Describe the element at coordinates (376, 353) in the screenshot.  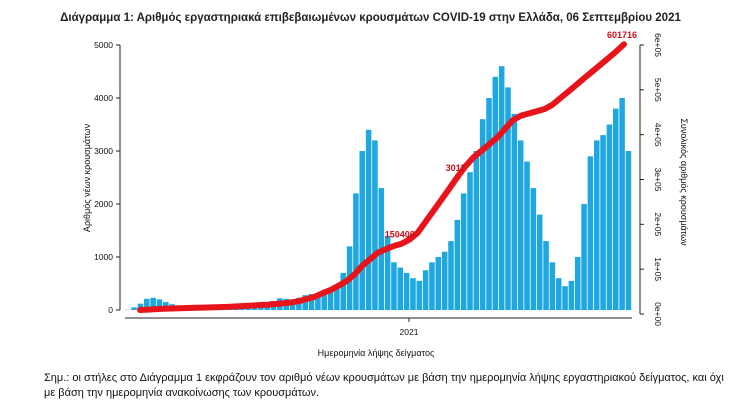
I see `x-axis-label: Ημερομηνία λήψης δείγματος` at that location.